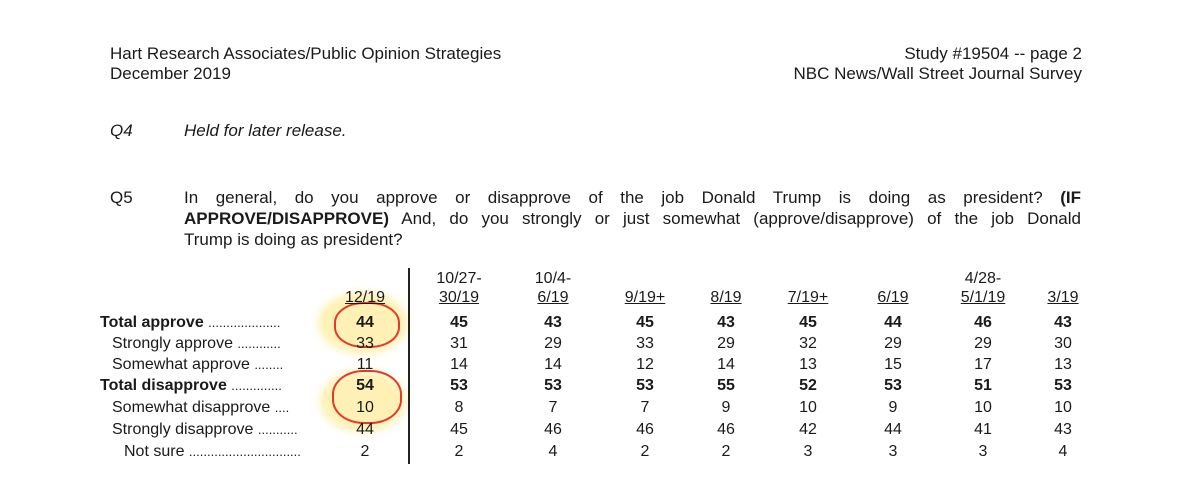 This screenshot has width=1200, height=482. Describe the element at coordinates (1063, 343) in the screenshot. I see `table-cell: 30` at that location.